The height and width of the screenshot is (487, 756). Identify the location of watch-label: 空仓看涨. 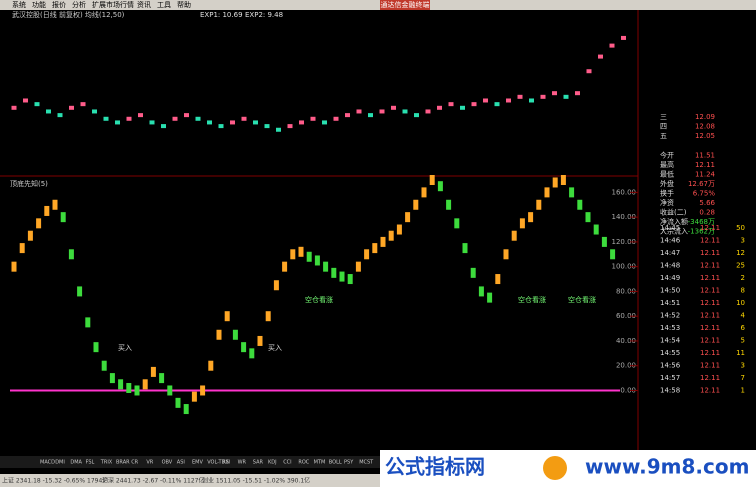
(582, 299).